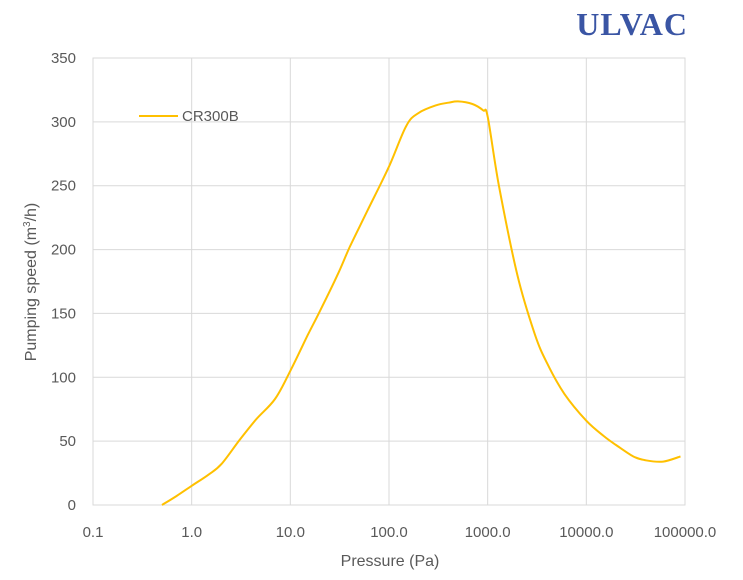 This screenshot has height=580, width=743. I want to click on x-tick-label: 10000.0, so click(586, 532).